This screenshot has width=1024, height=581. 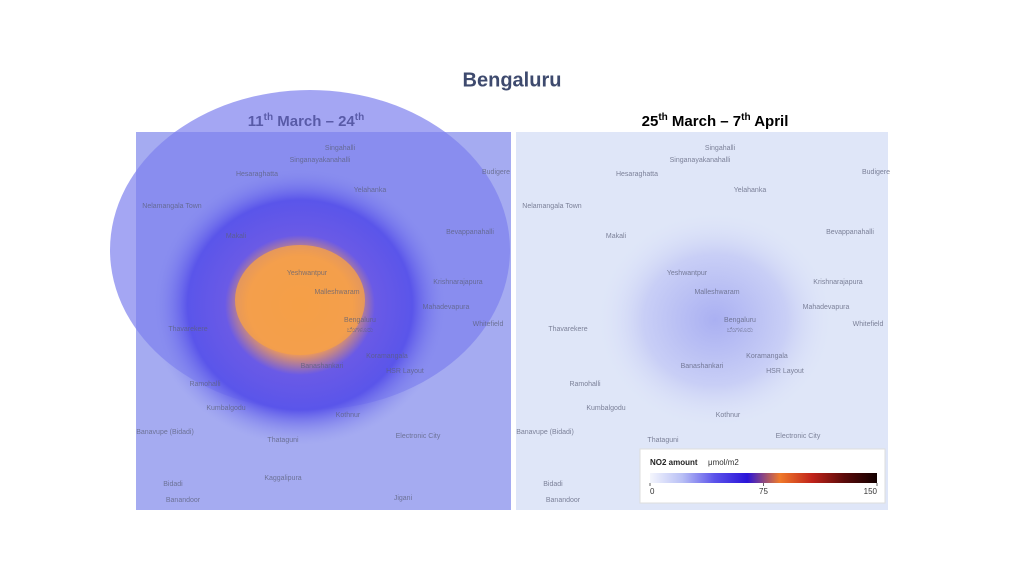 What do you see at coordinates (652, 491) in the screenshot?
I see `colorbar-tick-label: 0` at bounding box center [652, 491].